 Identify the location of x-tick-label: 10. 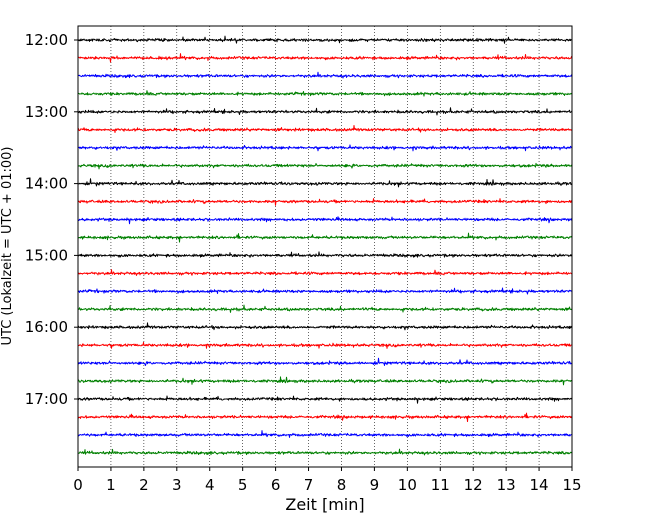
(407, 485).